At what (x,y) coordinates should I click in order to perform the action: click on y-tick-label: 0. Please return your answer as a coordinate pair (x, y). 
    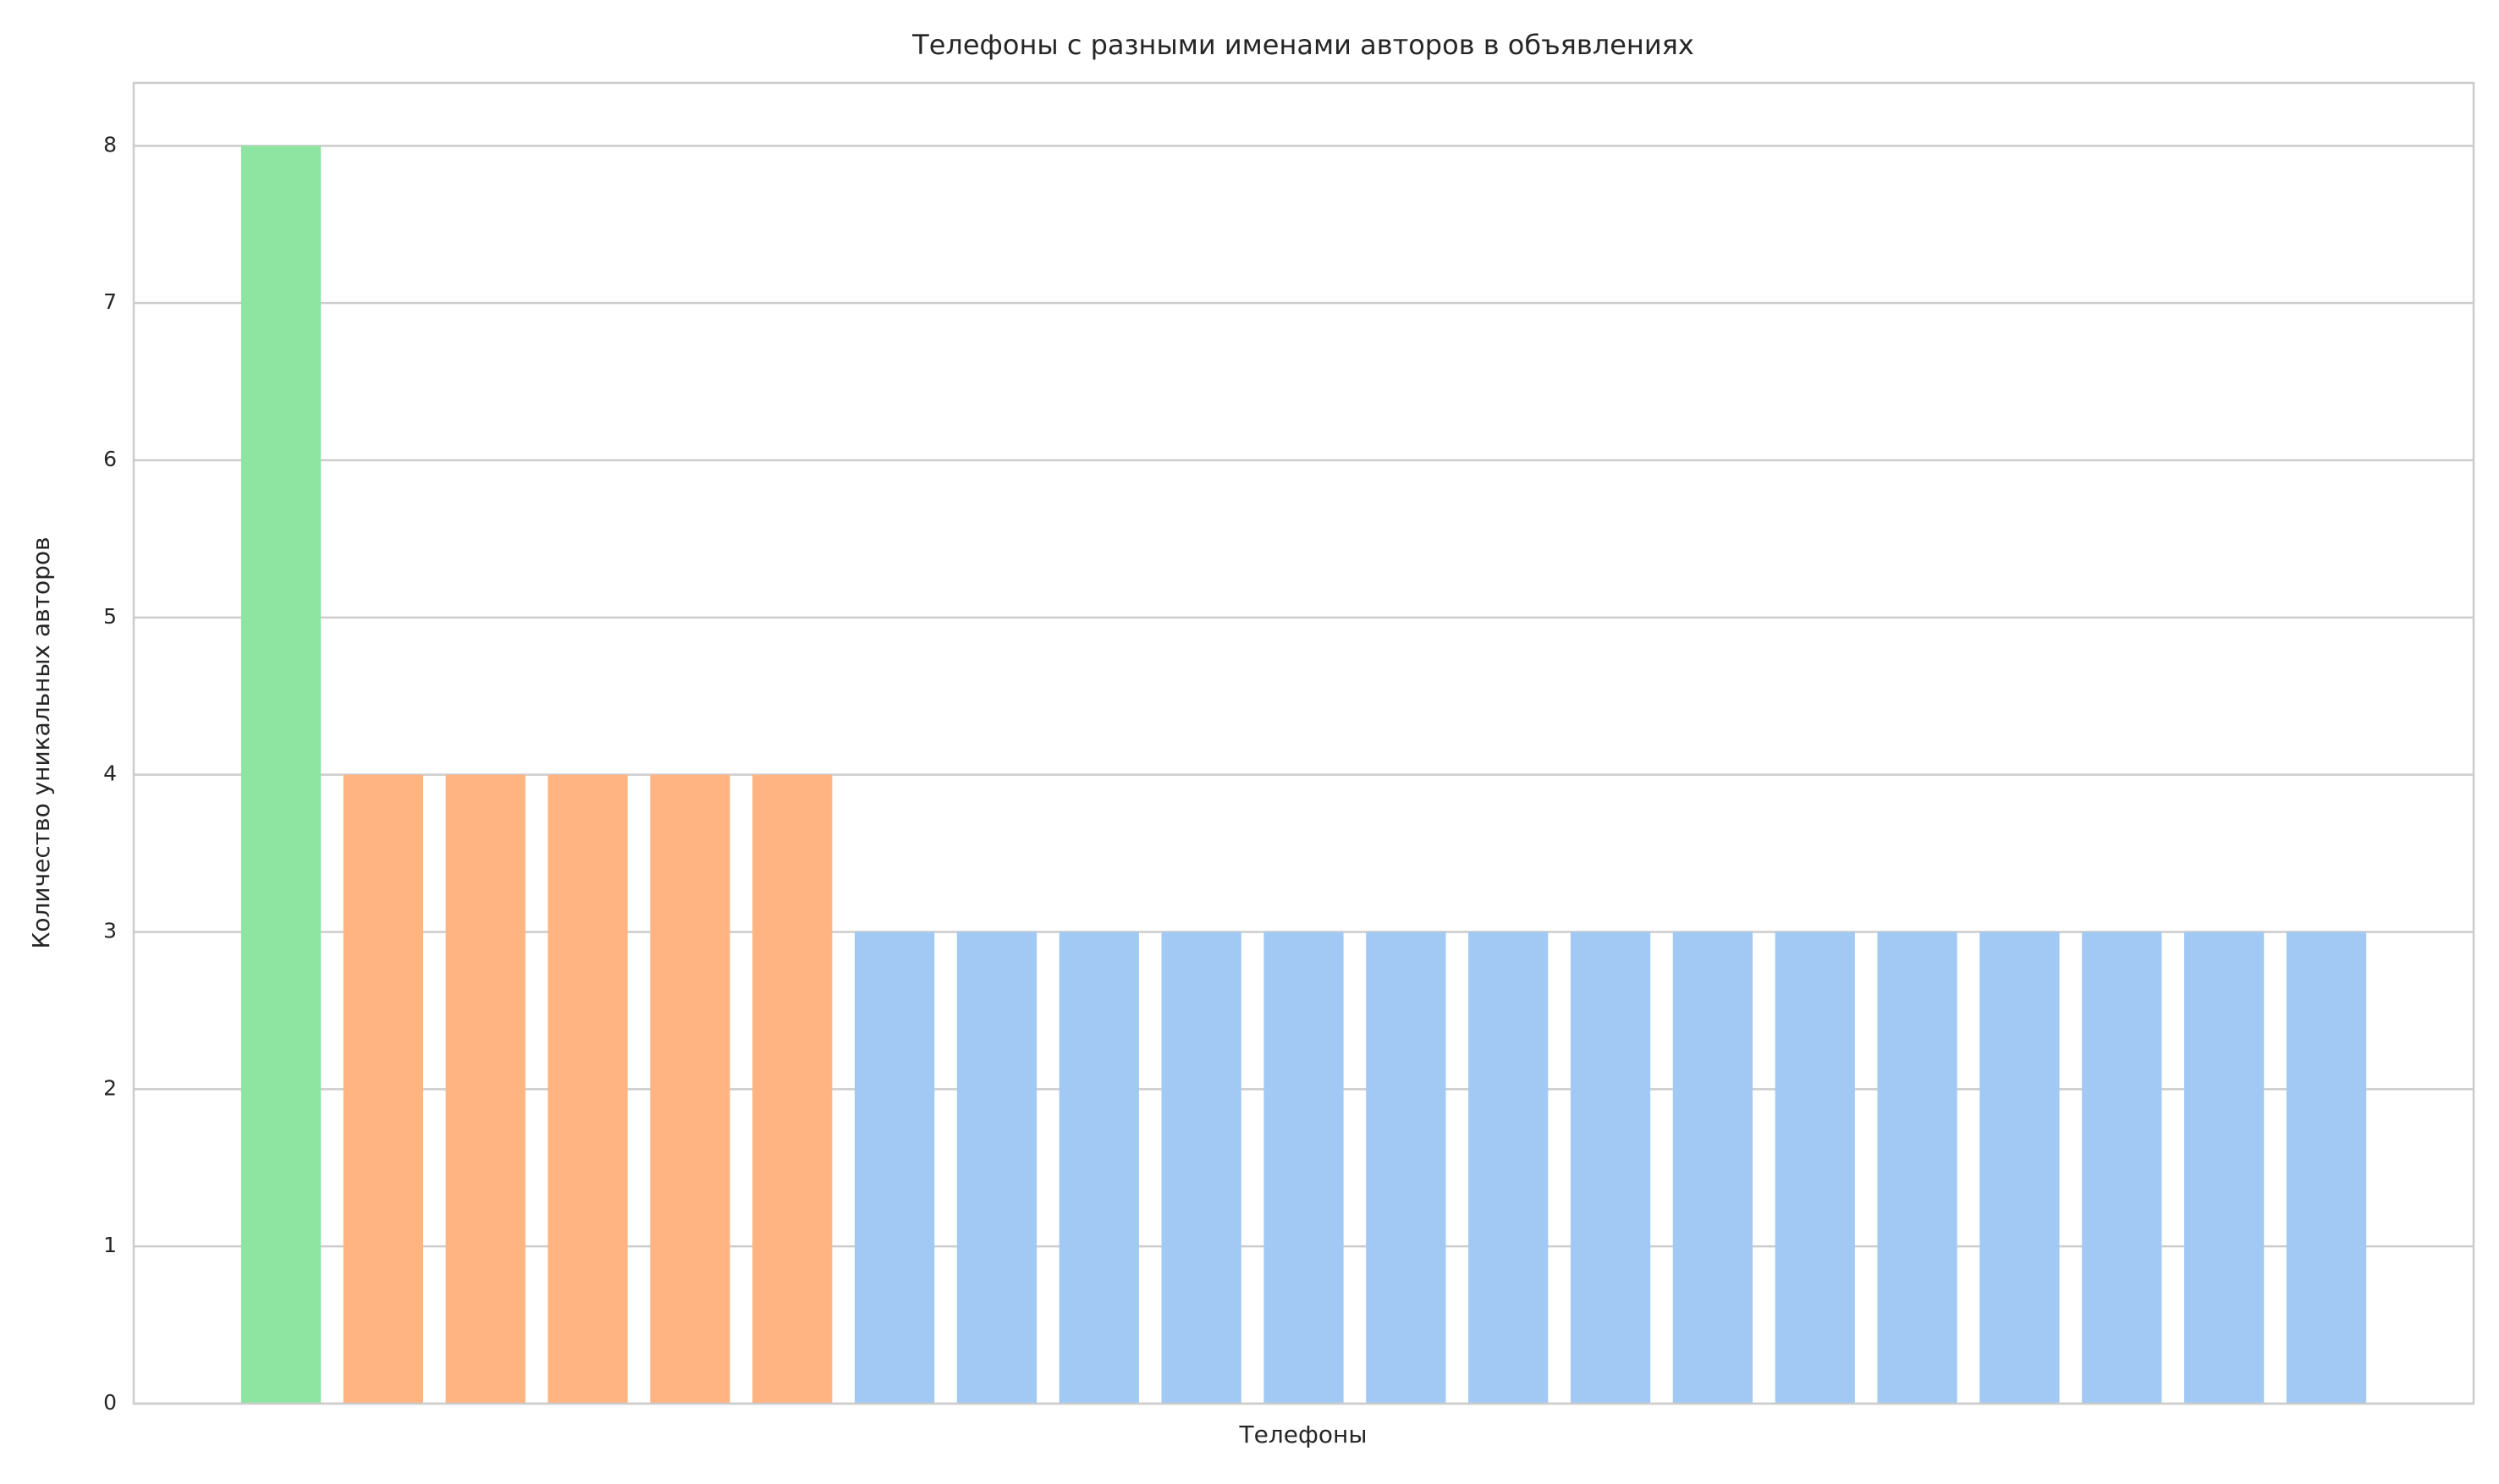
    Looking at the image, I should click on (110, 1402).